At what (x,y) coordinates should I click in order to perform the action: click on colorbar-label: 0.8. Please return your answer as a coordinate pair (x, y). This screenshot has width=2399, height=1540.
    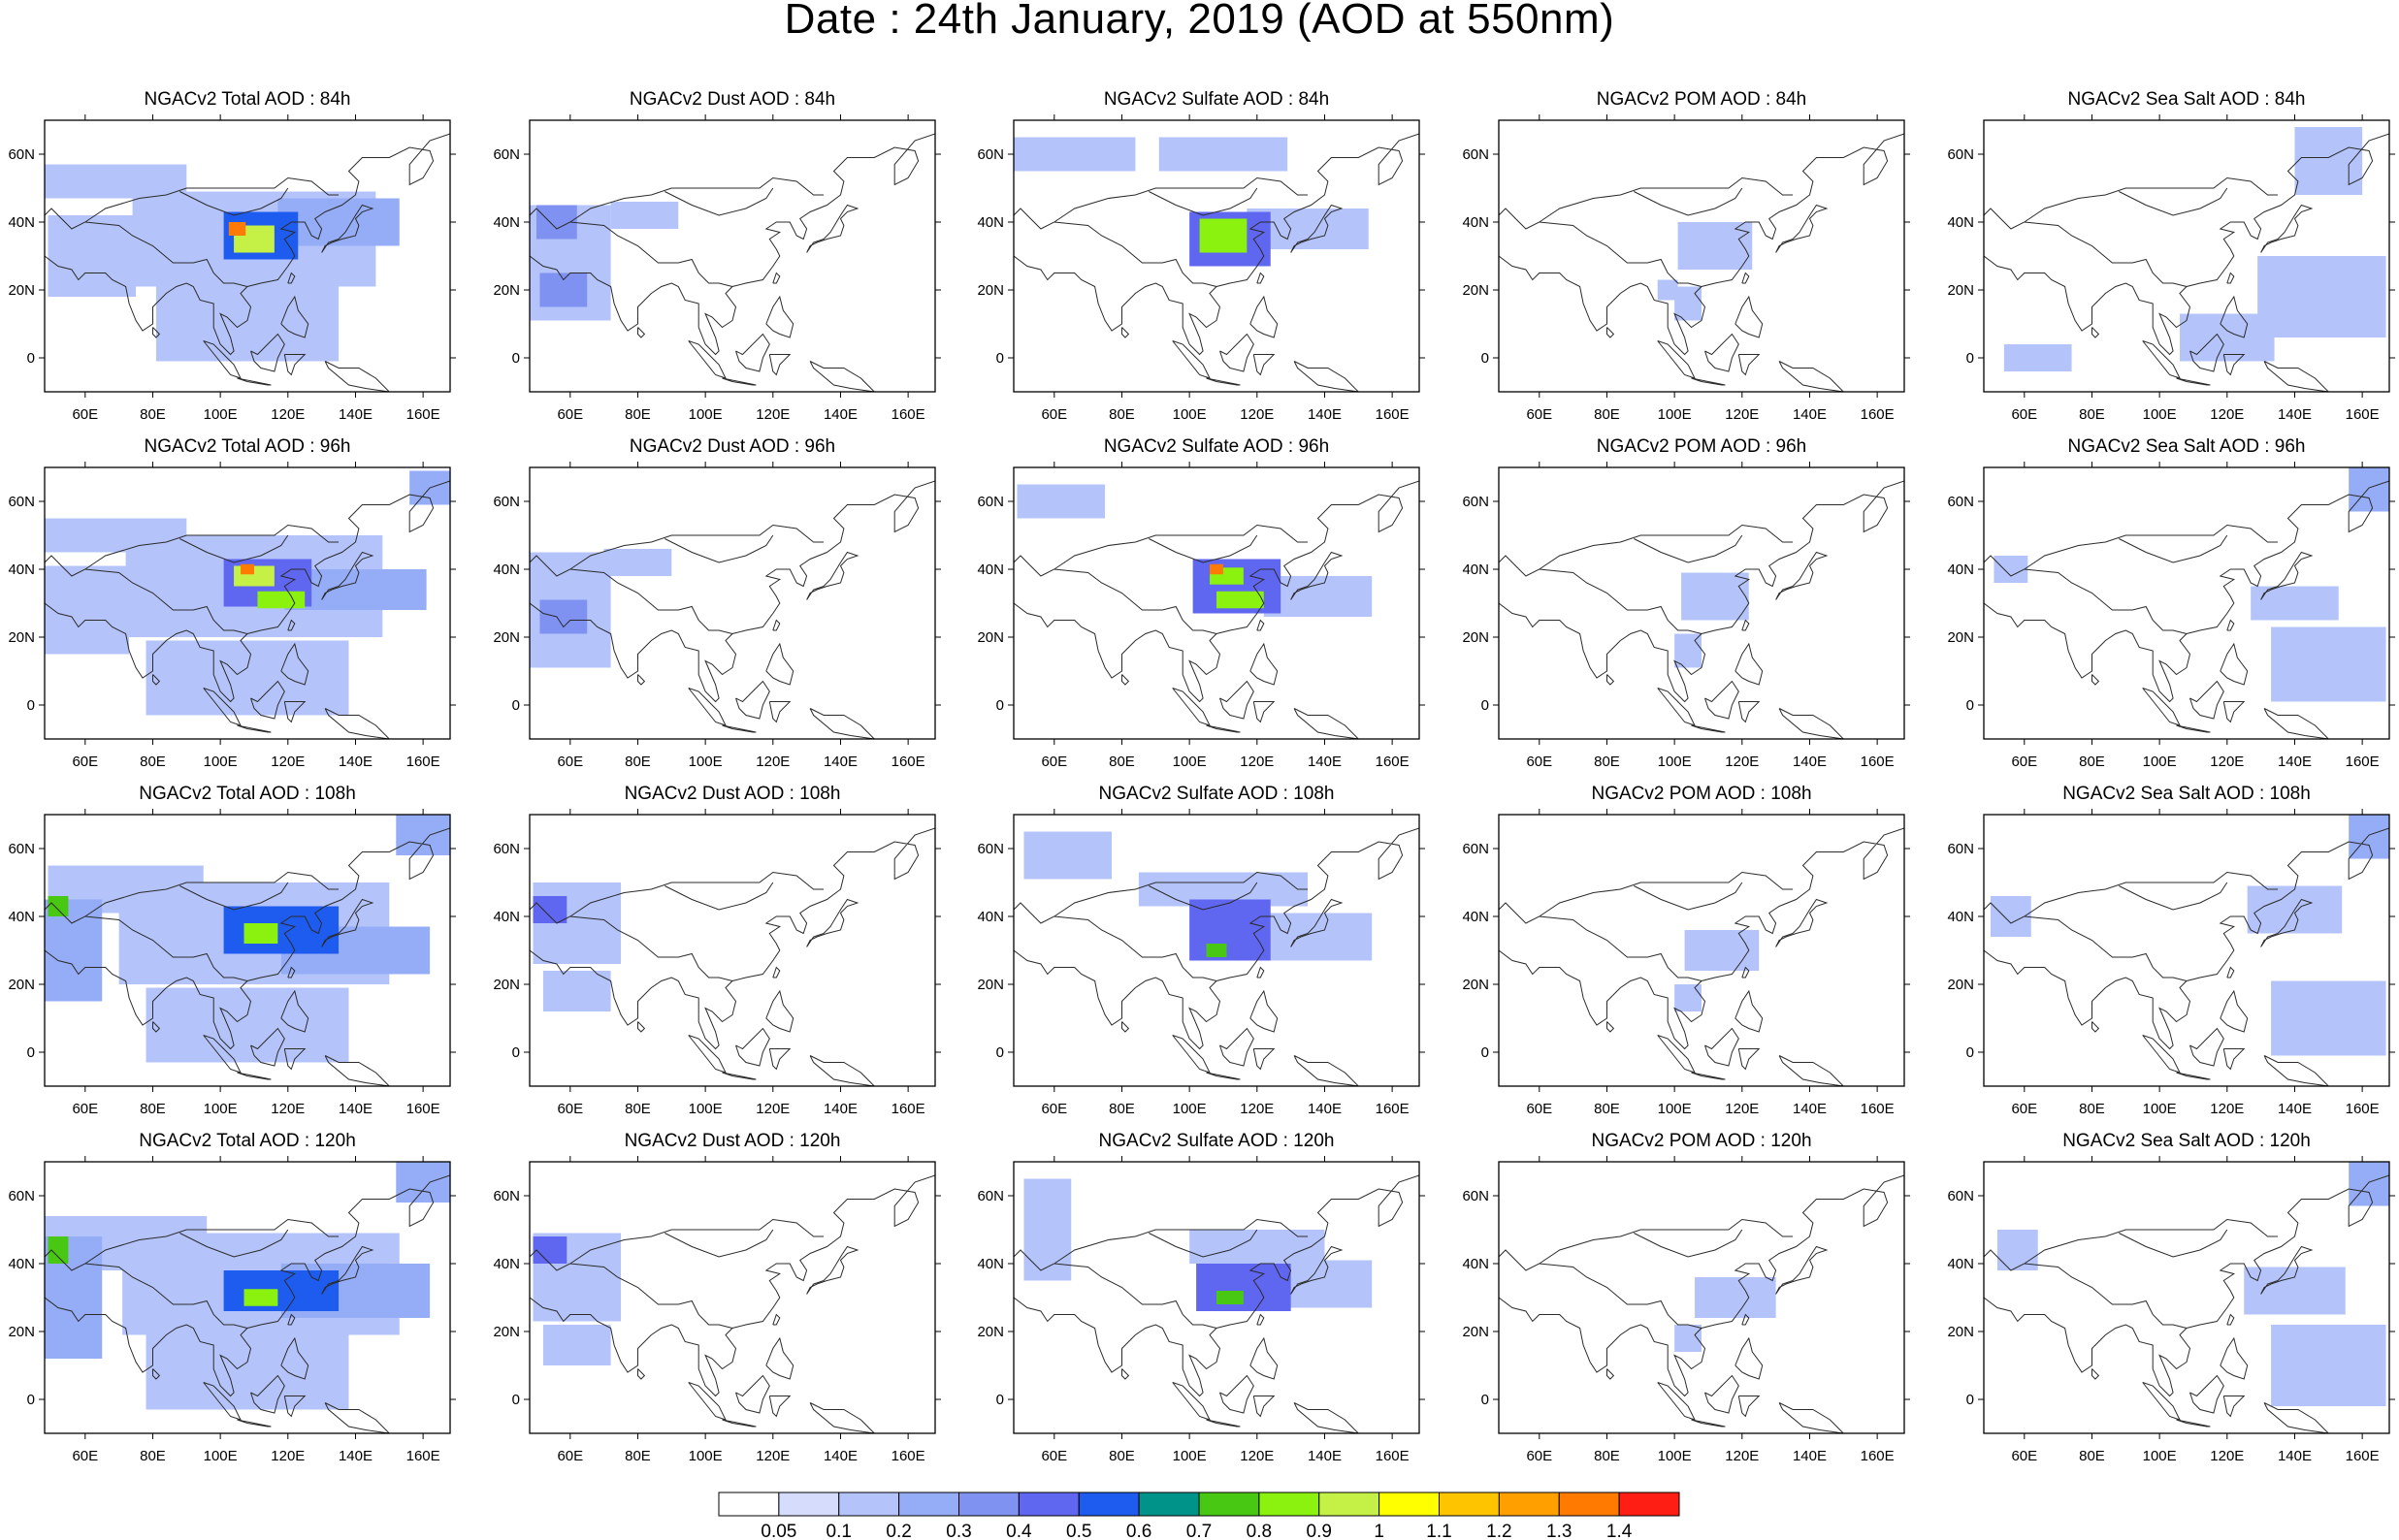
    Looking at the image, I should click on (1260, 1531).